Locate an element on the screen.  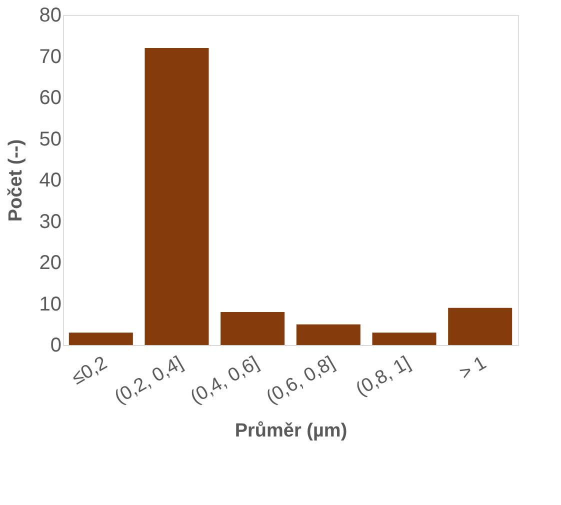
y-tick-label: 80 is located at coordinates (50, 15).